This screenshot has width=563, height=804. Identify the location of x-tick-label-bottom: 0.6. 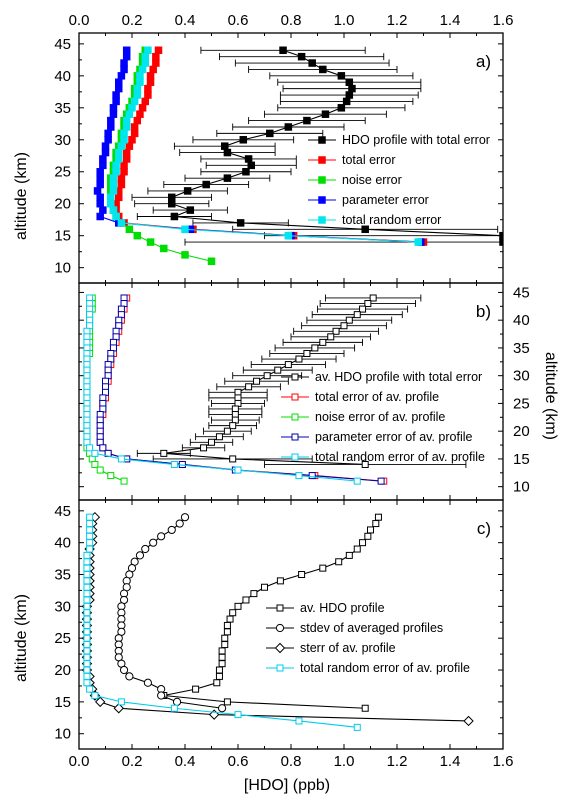
(238, 761).